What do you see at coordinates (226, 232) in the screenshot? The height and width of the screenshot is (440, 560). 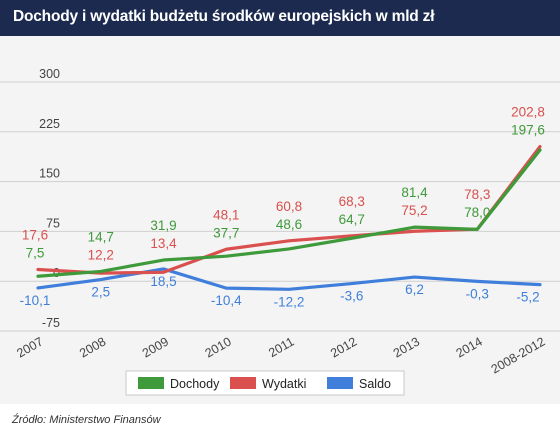 I see `data-label-dochody: 37,7` at bounding box center [226, 232].